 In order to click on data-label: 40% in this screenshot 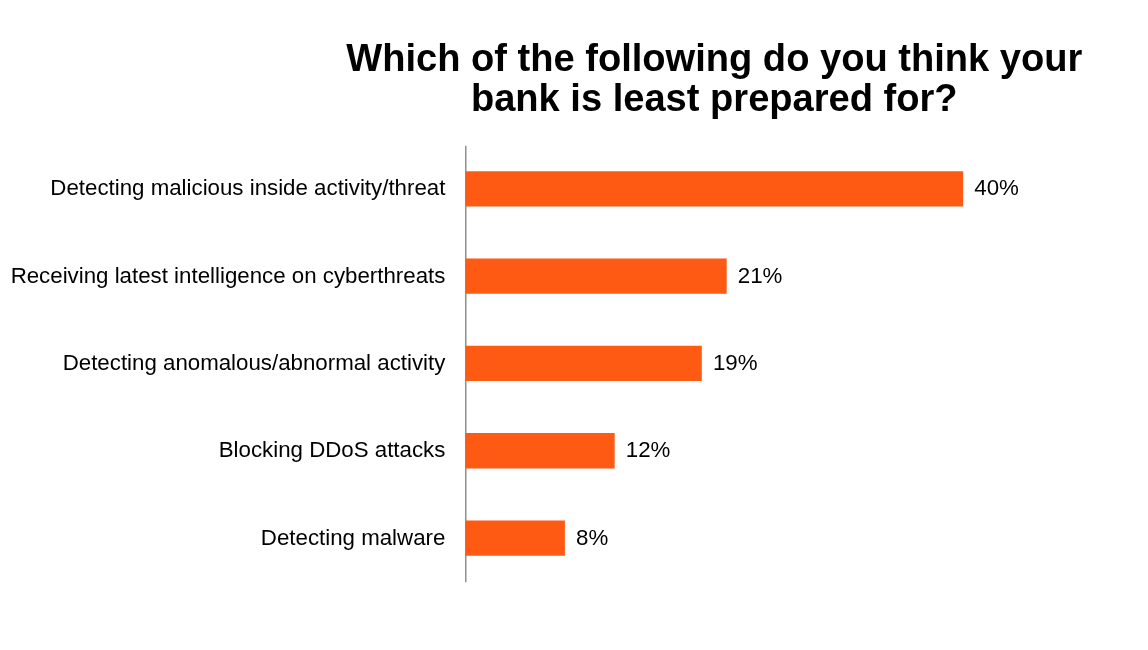, I will do `click(997, 188)`.